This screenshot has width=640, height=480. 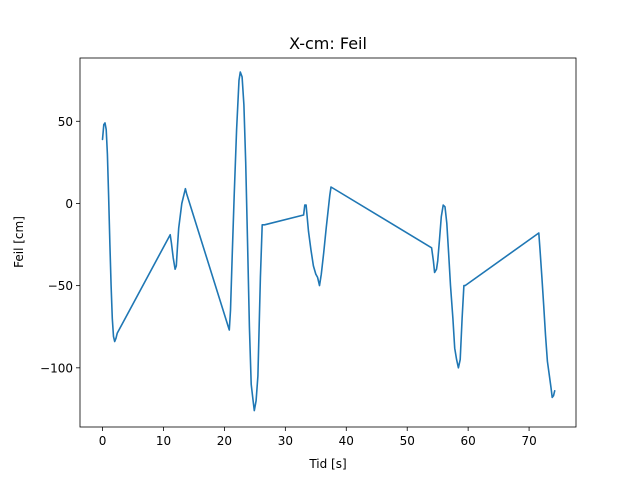 I want to click on x-tick-label: 20, so click(x=224, y=441).